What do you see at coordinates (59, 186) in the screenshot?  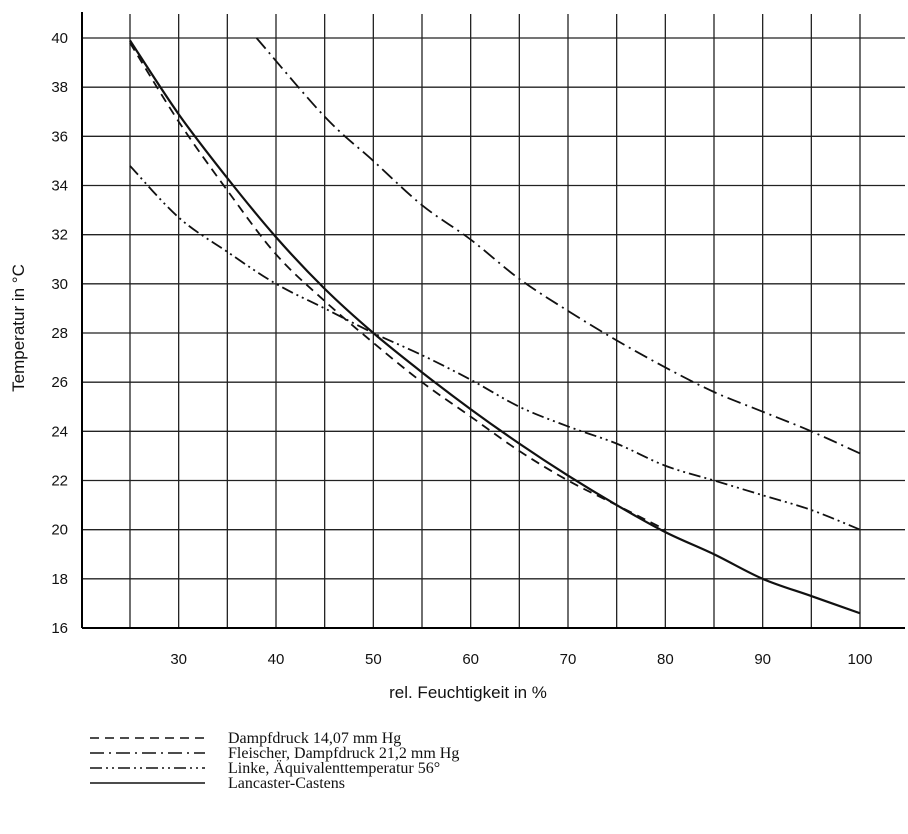 I see `y-tick-label: 34` at bounding box center [59, 186].